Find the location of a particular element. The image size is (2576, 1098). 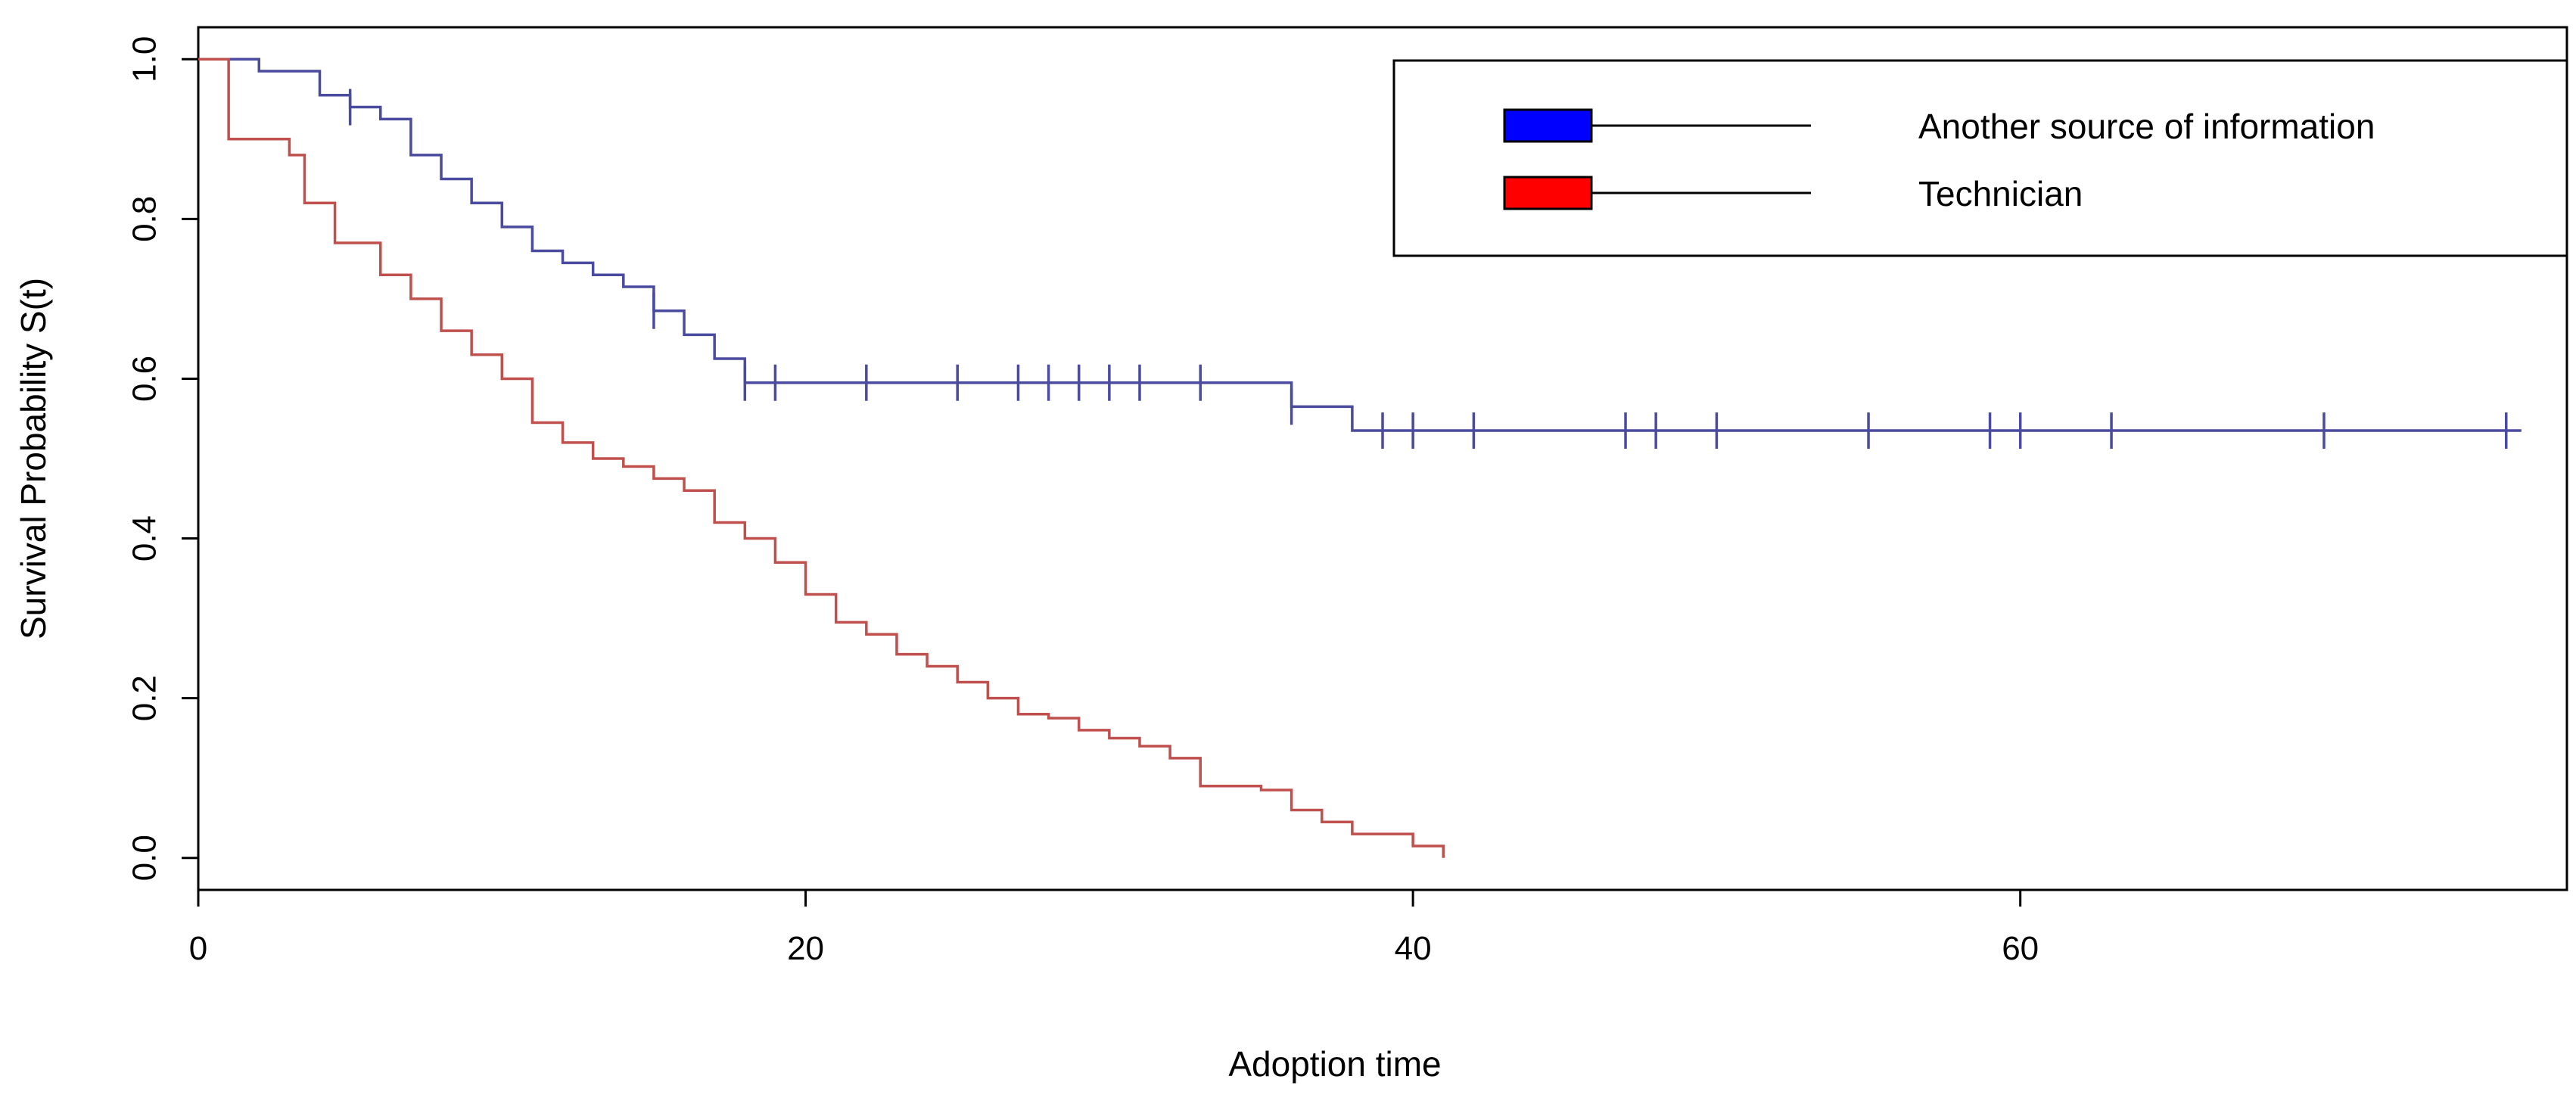

y-tick-label: 0.2 is located at coordinates (144, 698).